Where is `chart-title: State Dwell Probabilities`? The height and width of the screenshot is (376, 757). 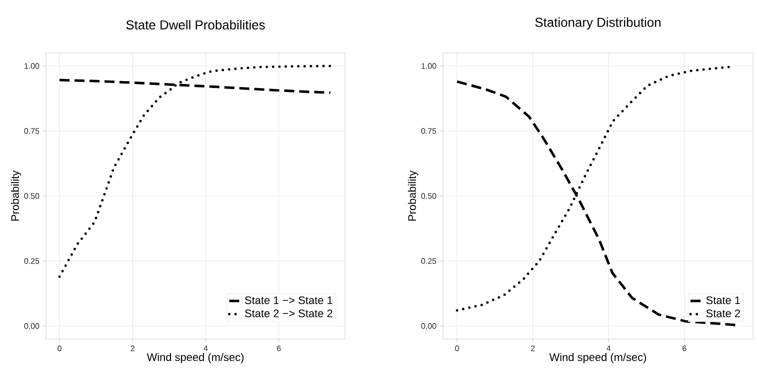 chart-title: State Dwell Probabilities is located at coordinates (195, 25).